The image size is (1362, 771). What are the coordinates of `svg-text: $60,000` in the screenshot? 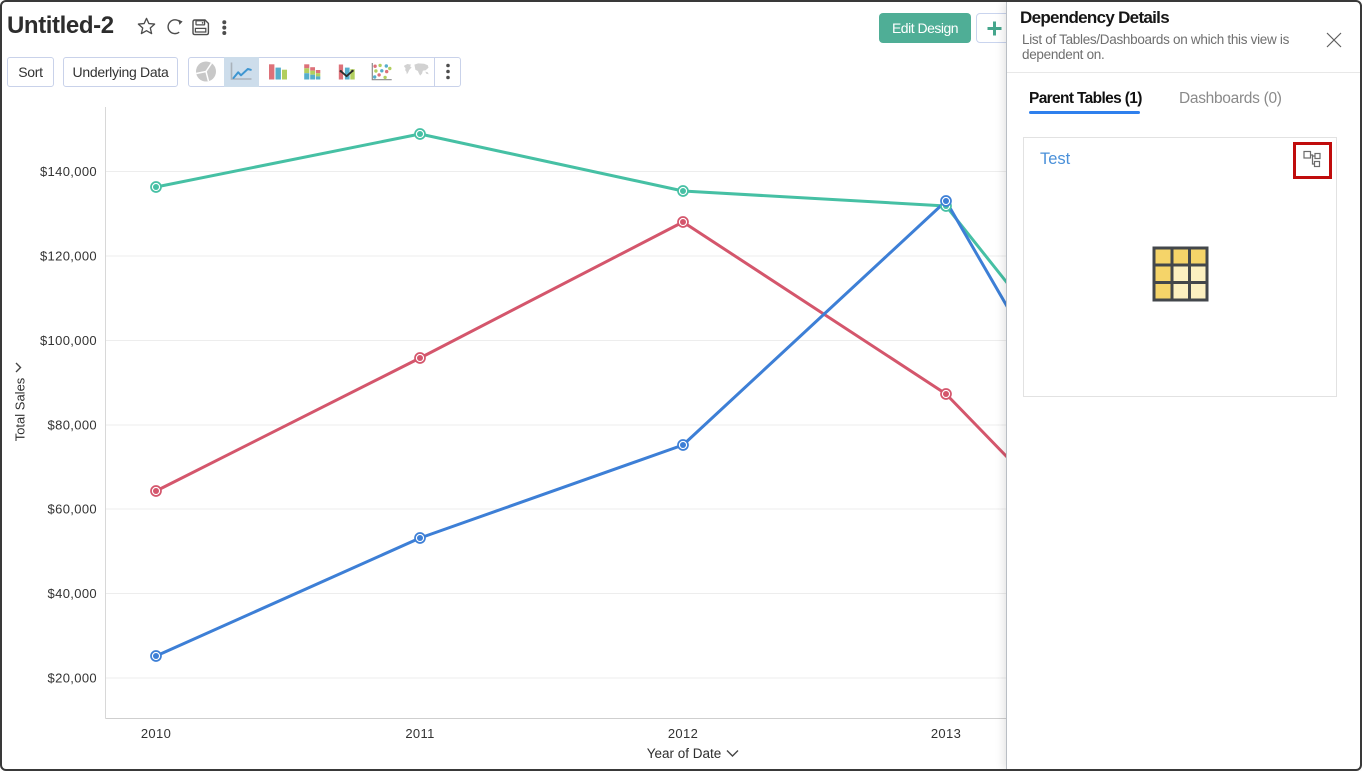 It's located at (72, 509).